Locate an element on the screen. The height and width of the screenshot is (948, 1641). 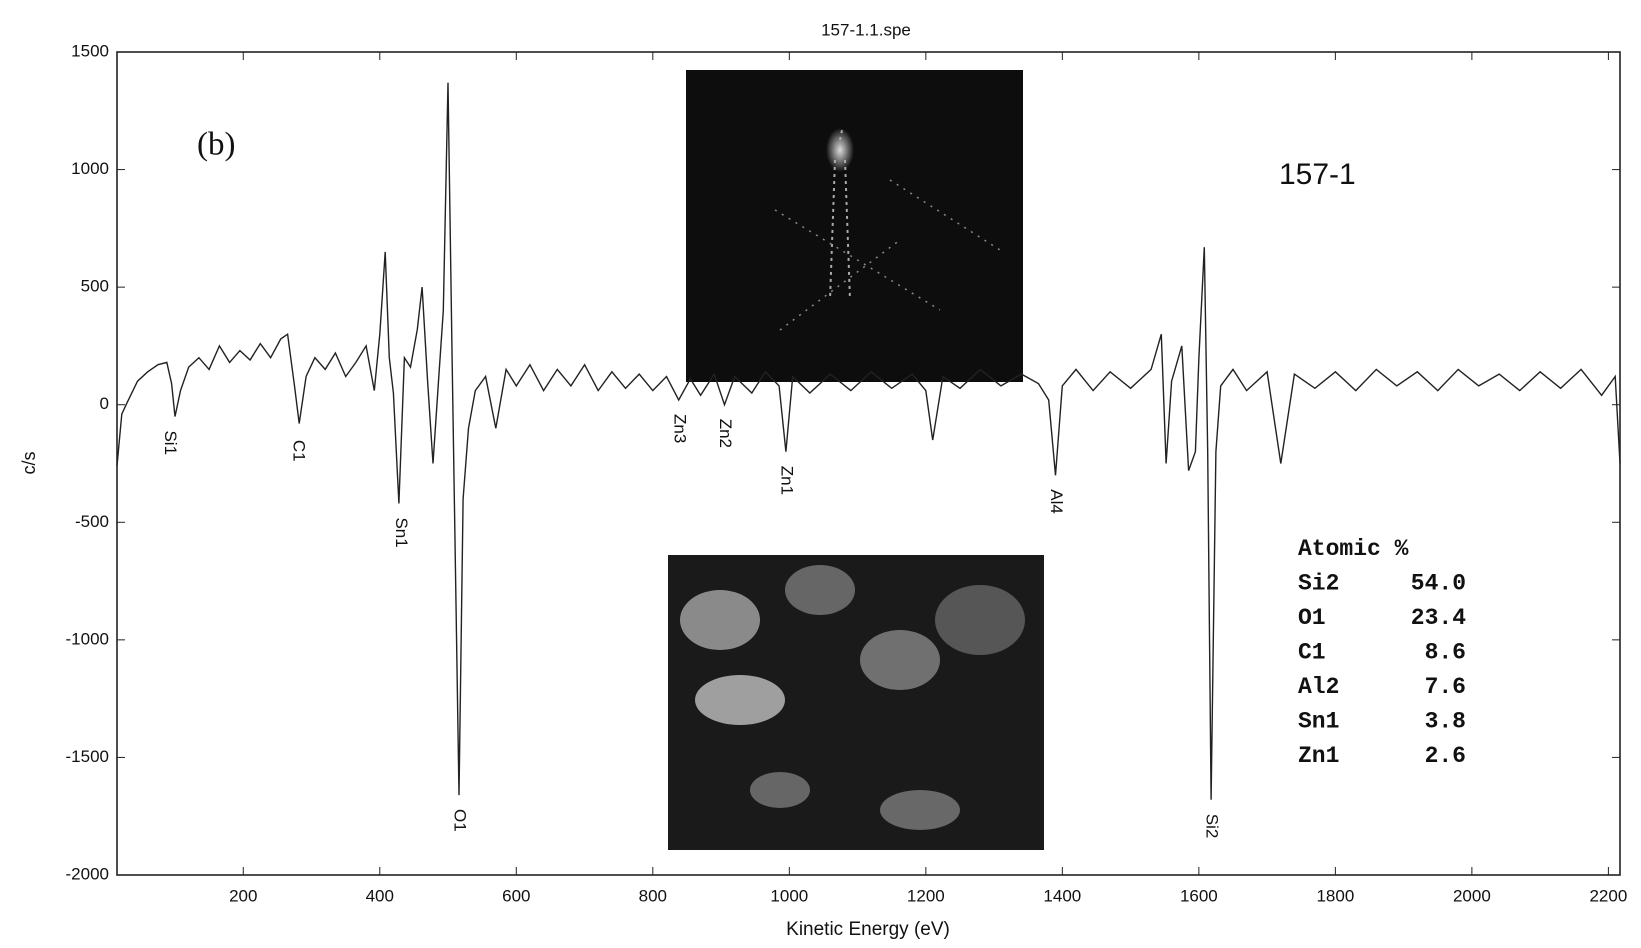
peak-label: Si1 is located at coordinates (170, 442).